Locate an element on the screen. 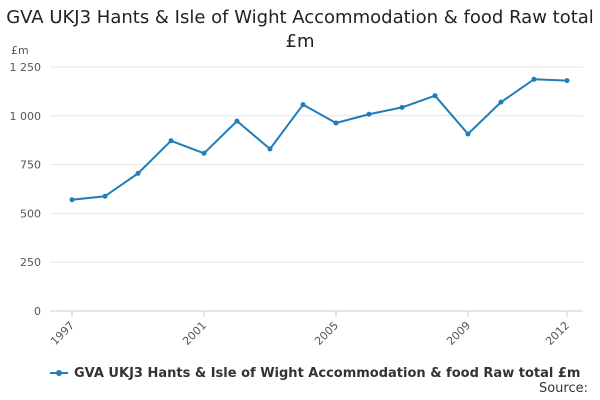 This screenshot has width=600, height=400. y-axis-label: £m is located at coordinates (20, 50).